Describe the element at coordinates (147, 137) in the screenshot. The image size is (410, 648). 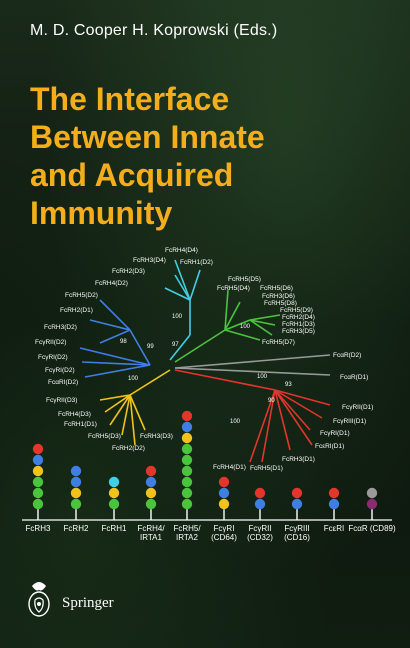
I see `title-line-2: Between Innate` at that location.